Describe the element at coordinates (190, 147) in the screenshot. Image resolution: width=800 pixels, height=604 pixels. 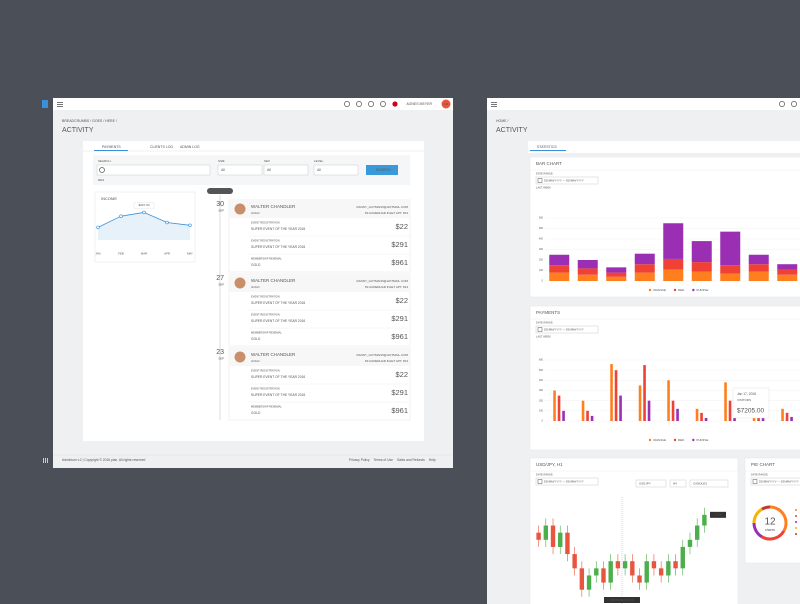
I see `tab: ADMIN LOG` at that location.